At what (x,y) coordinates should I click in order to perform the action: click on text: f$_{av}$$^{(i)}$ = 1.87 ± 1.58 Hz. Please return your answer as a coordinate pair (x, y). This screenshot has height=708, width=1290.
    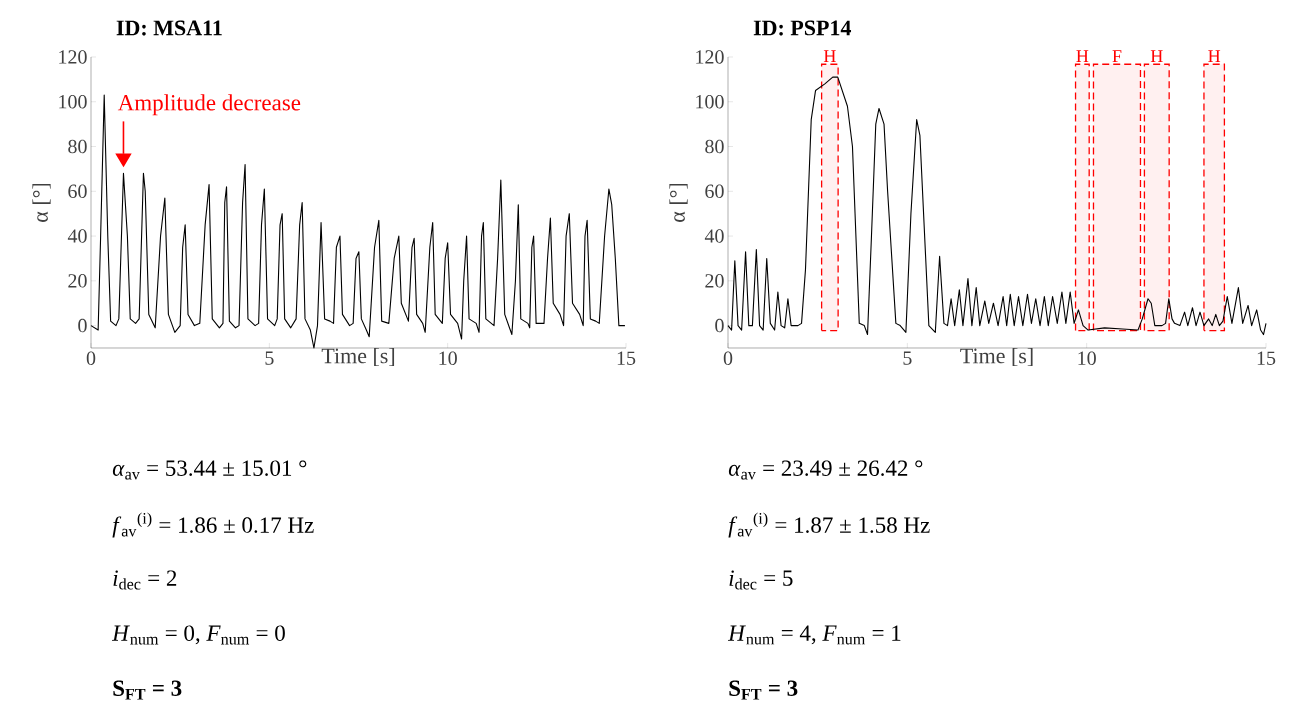
    Looking at the image, I should click on (829, 525).